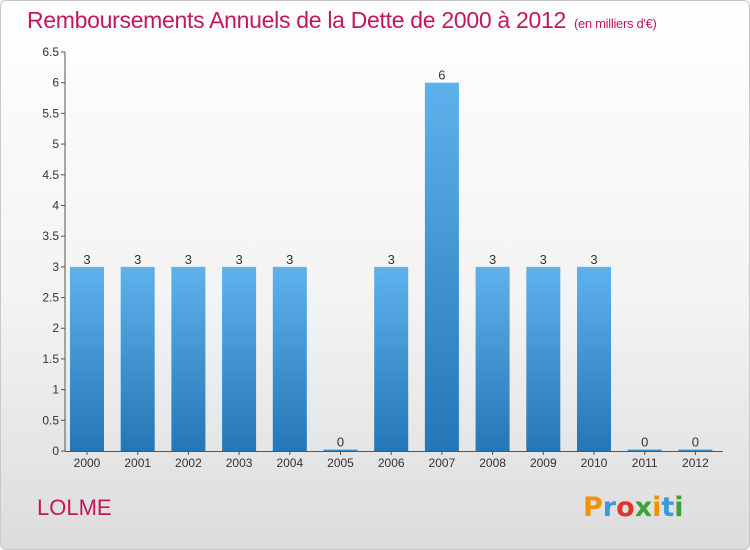  What do you see at coordinates (50, 298) in the screenshot?
I see `y-tick-label: 2.5` at bounding box center [50, 298].